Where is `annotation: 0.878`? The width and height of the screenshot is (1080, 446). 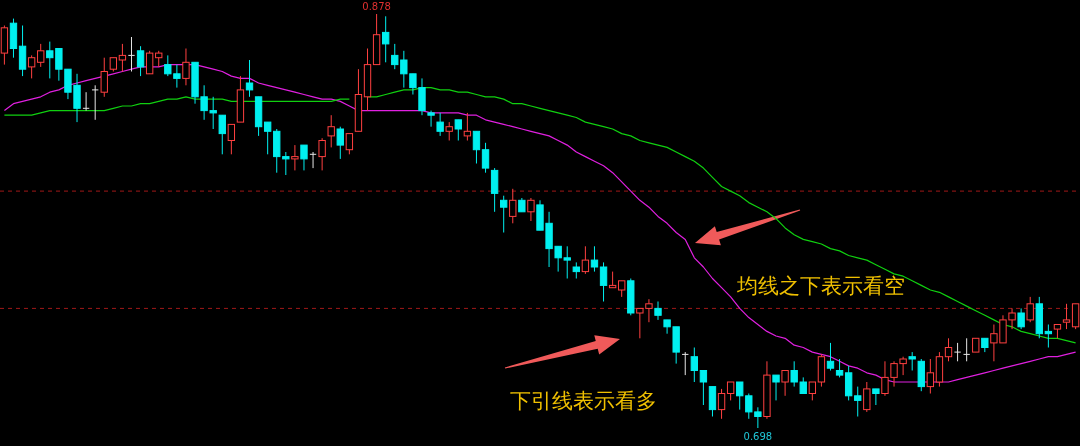 annotation: 0.878 is located at coordinates (376, 6).